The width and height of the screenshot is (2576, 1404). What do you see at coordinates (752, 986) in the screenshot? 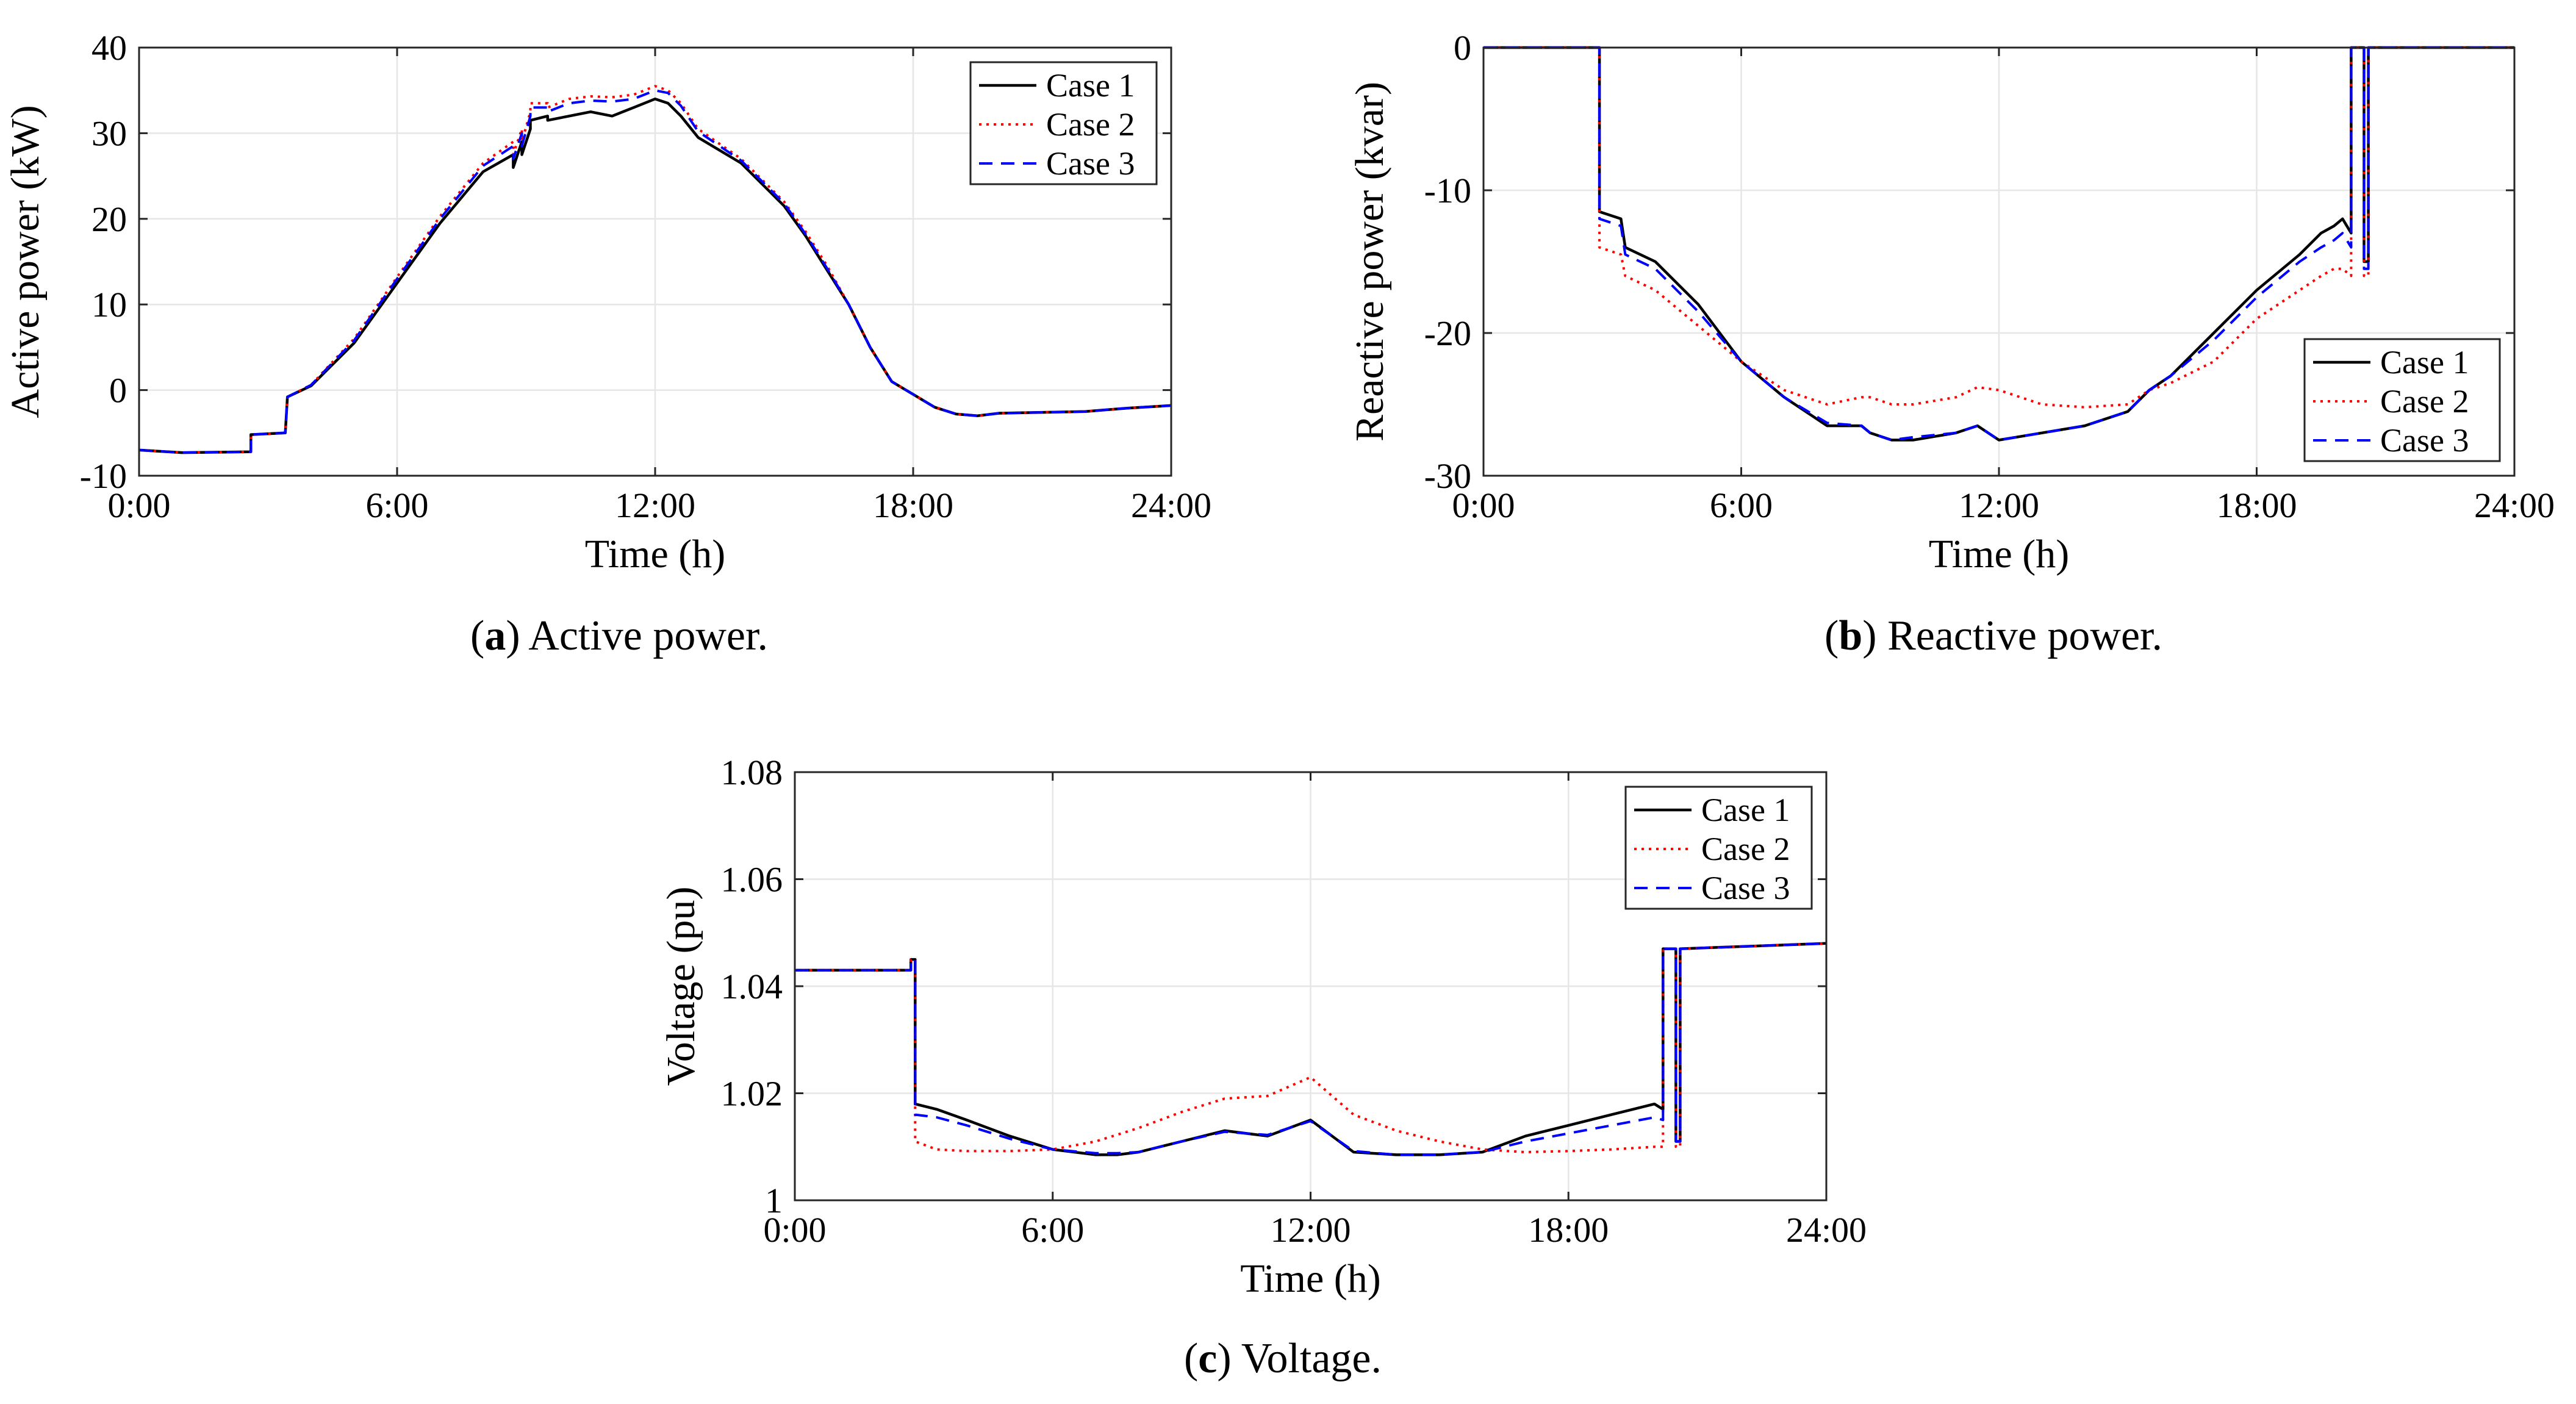
I see `y-tick-label: 1.04` at bounding box center [752, 986].